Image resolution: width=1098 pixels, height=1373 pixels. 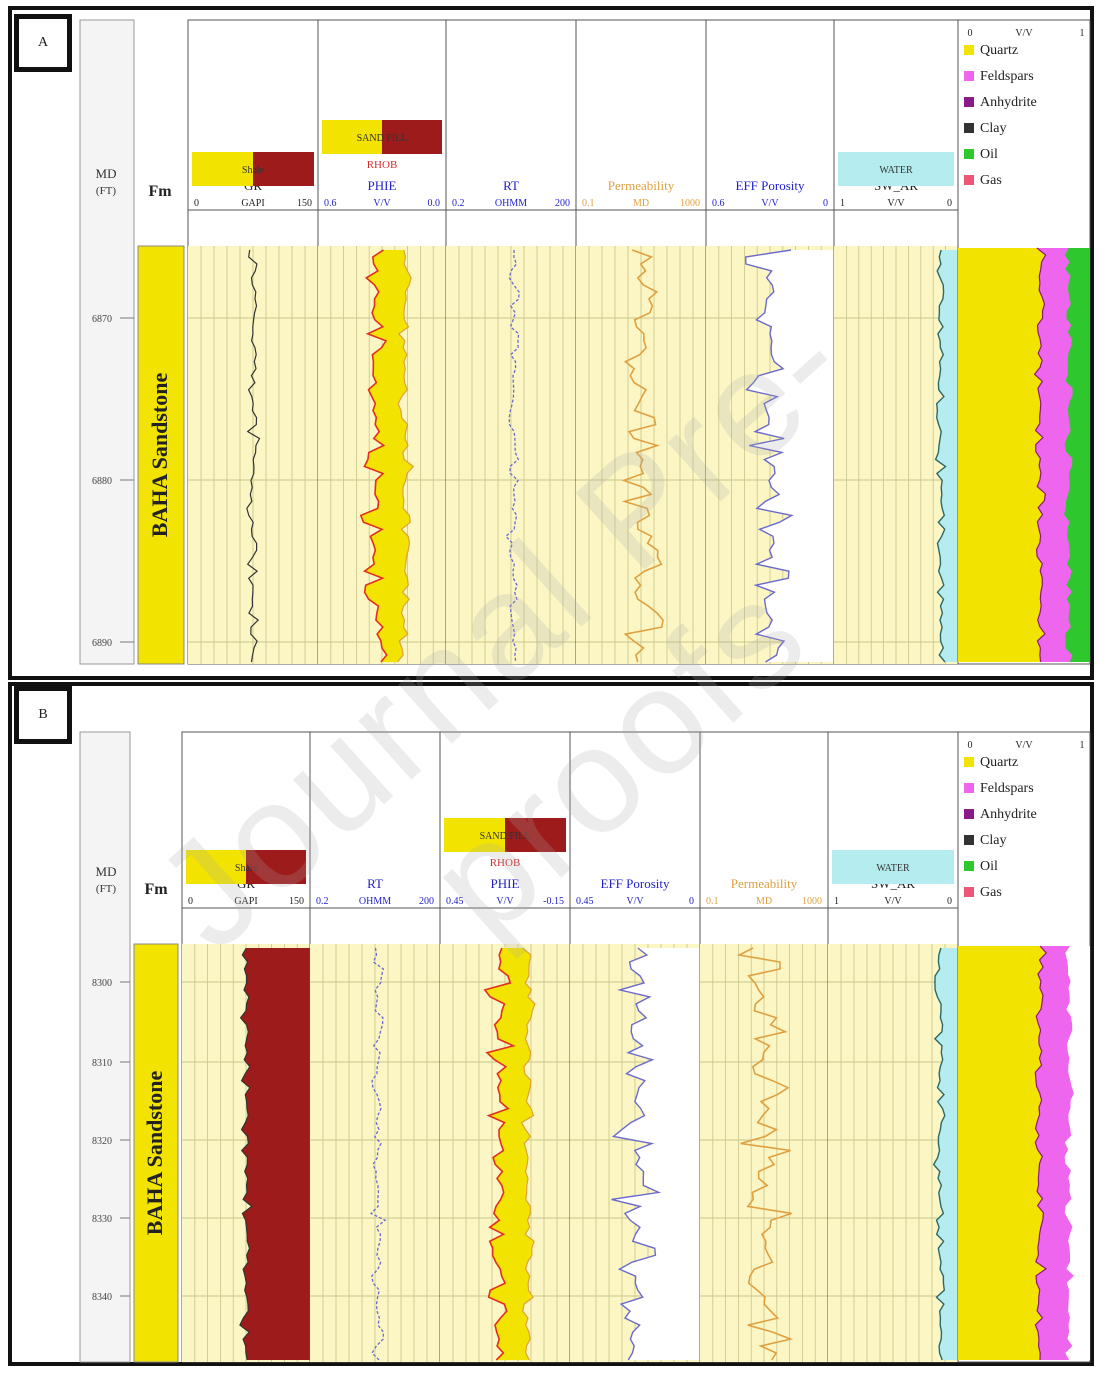 What do you see at coordinates (43, 715) in the screenshot?
I see `panel-label-b: B` at bounding box center [43, 715].